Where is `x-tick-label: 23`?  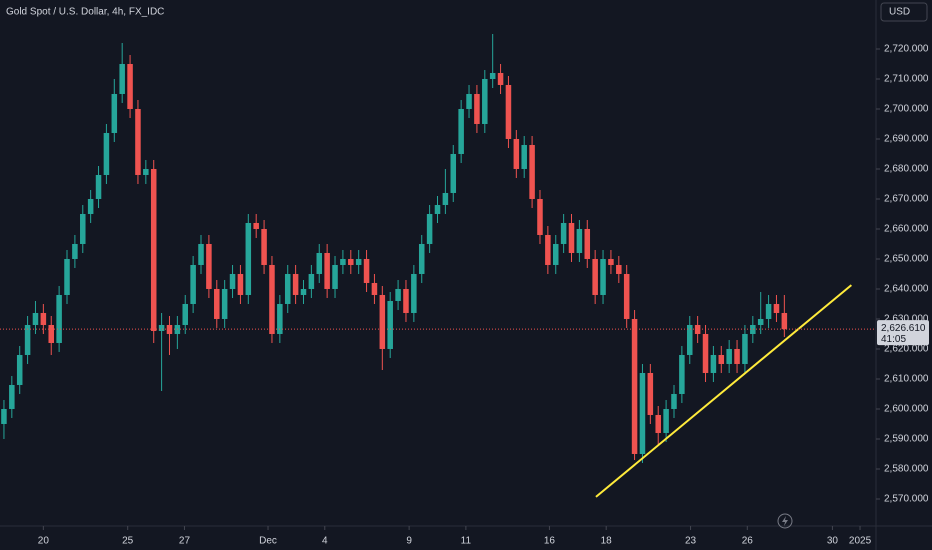 x-tick-label: 23 is located at coordinates (691, 541).